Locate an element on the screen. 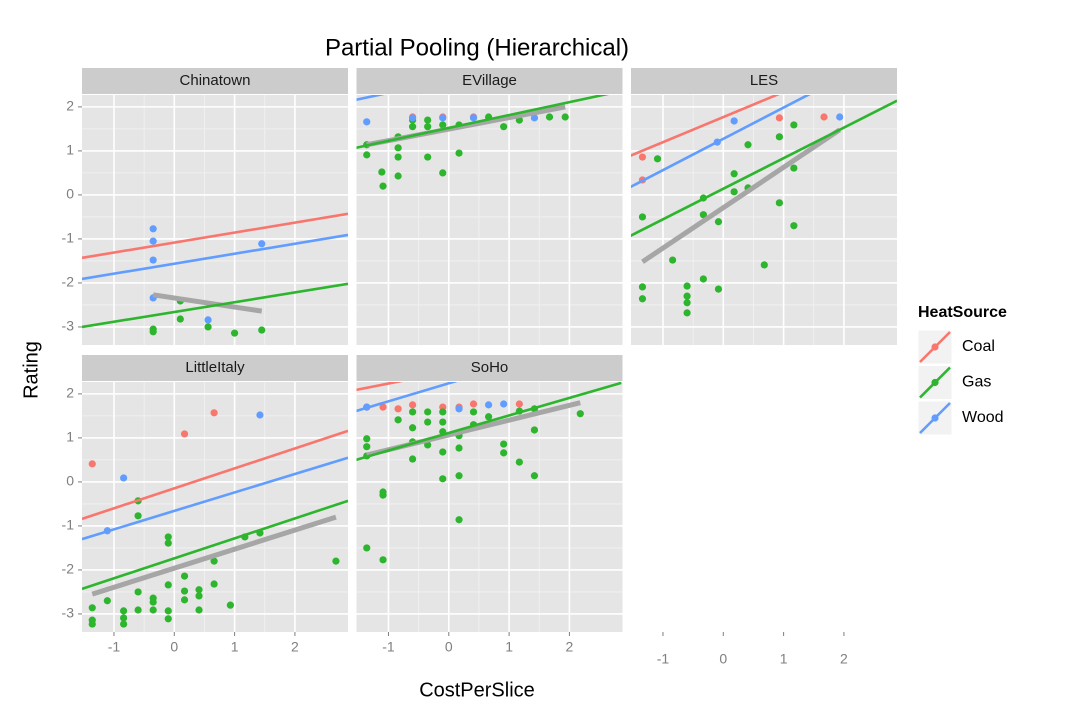 This screenshot has height=721, width=1066. y-axis-label: Rating is located at coordinates (31, 370).